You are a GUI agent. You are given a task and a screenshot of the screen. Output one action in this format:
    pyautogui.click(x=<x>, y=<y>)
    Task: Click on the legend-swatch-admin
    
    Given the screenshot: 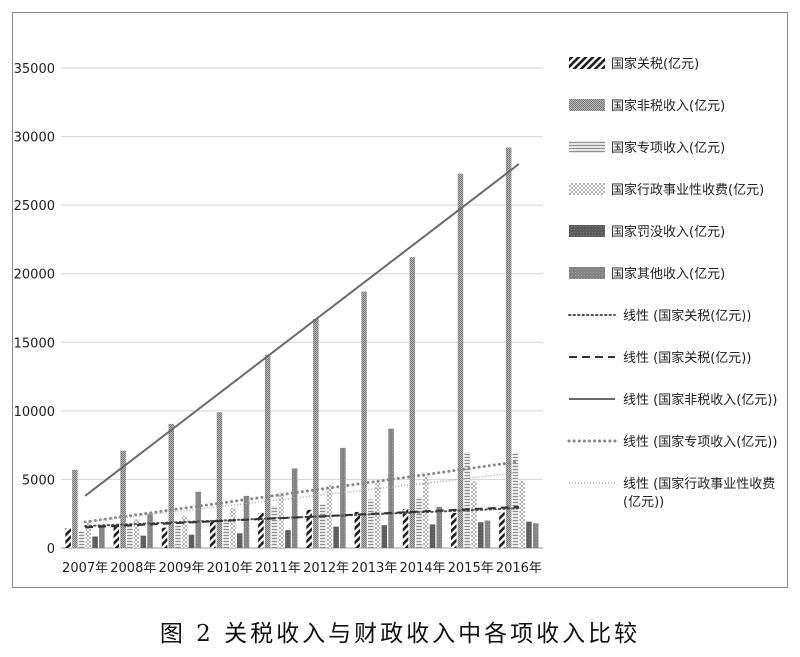 What is the action you would take?
    pyautogui.click(x=587, y=189)
    